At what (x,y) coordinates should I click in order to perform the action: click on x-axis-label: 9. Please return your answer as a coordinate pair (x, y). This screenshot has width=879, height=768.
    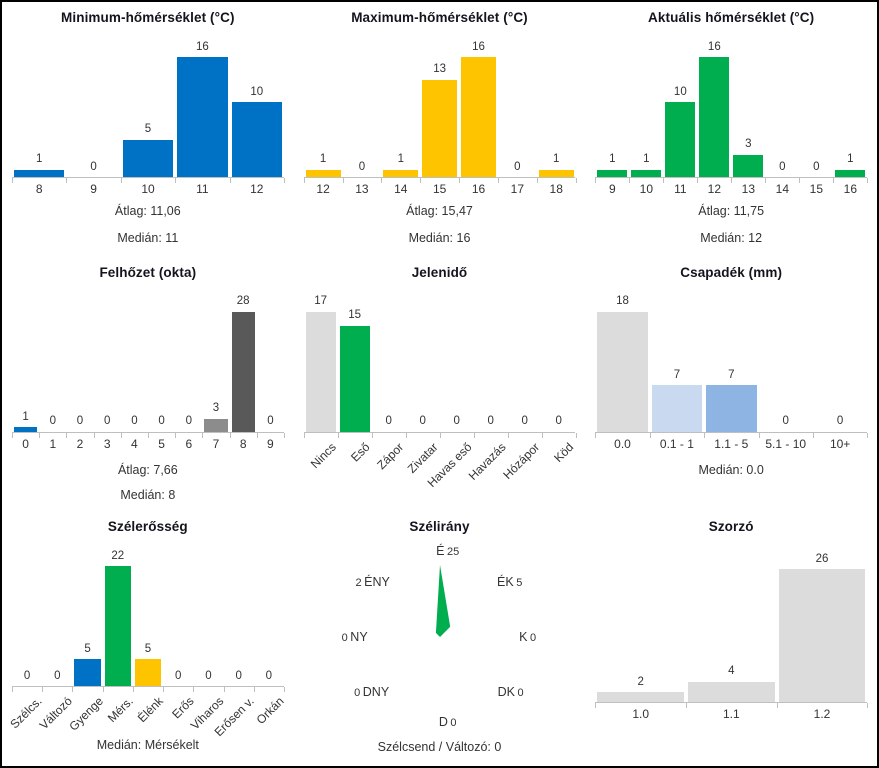
    Looking at the image, I should click on (93, 189).